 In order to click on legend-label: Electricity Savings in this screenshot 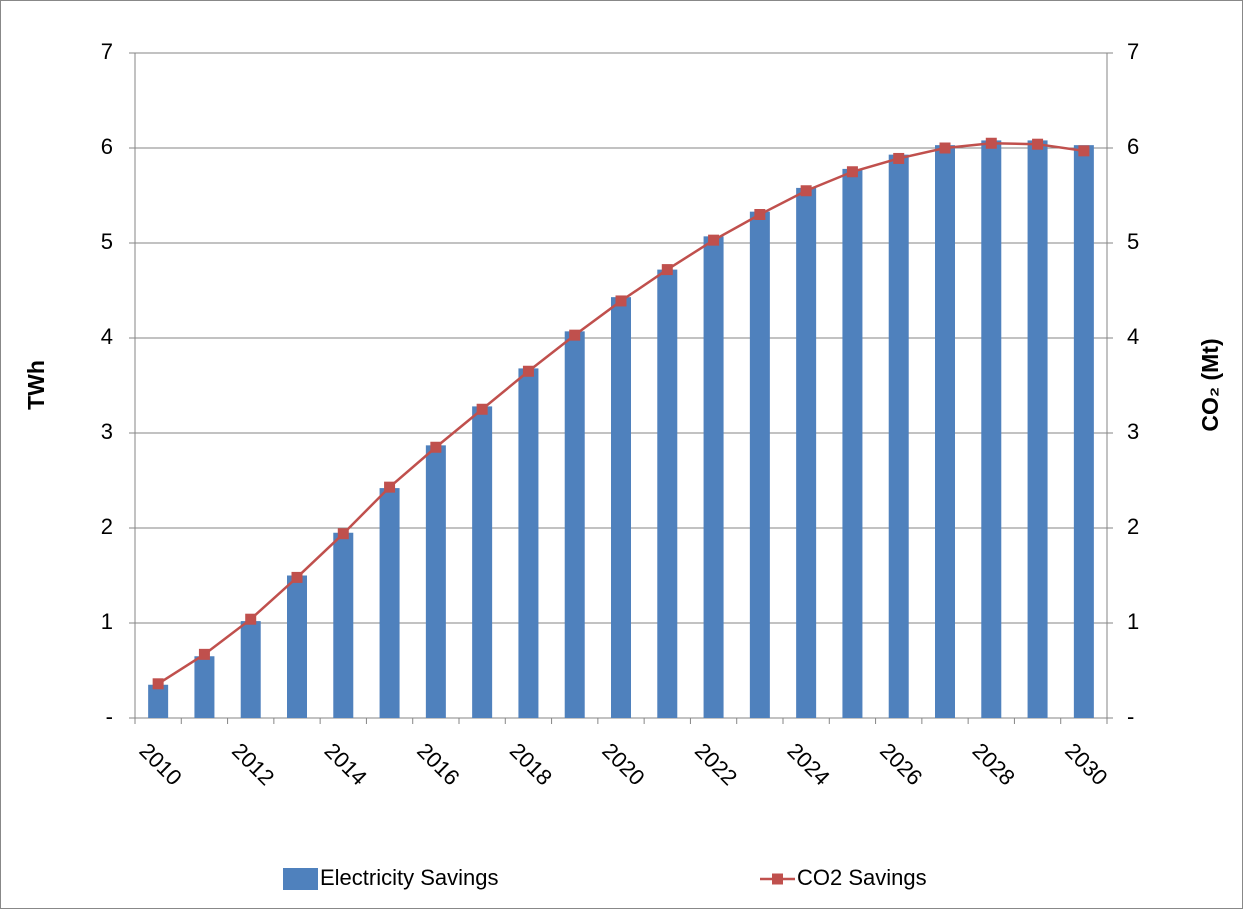, I will do `click(409, 877)`.